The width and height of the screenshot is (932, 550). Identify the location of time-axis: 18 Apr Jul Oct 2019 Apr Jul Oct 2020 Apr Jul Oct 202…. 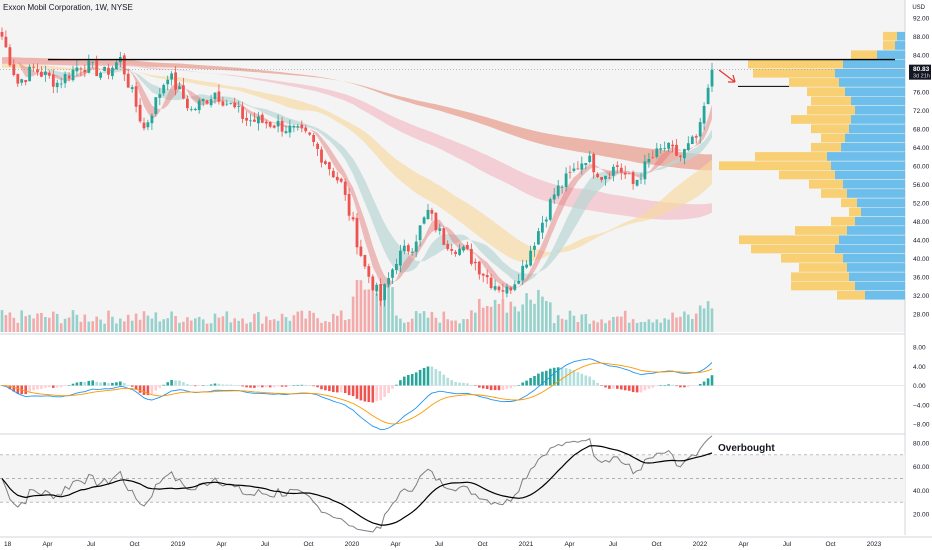
(466, 542).